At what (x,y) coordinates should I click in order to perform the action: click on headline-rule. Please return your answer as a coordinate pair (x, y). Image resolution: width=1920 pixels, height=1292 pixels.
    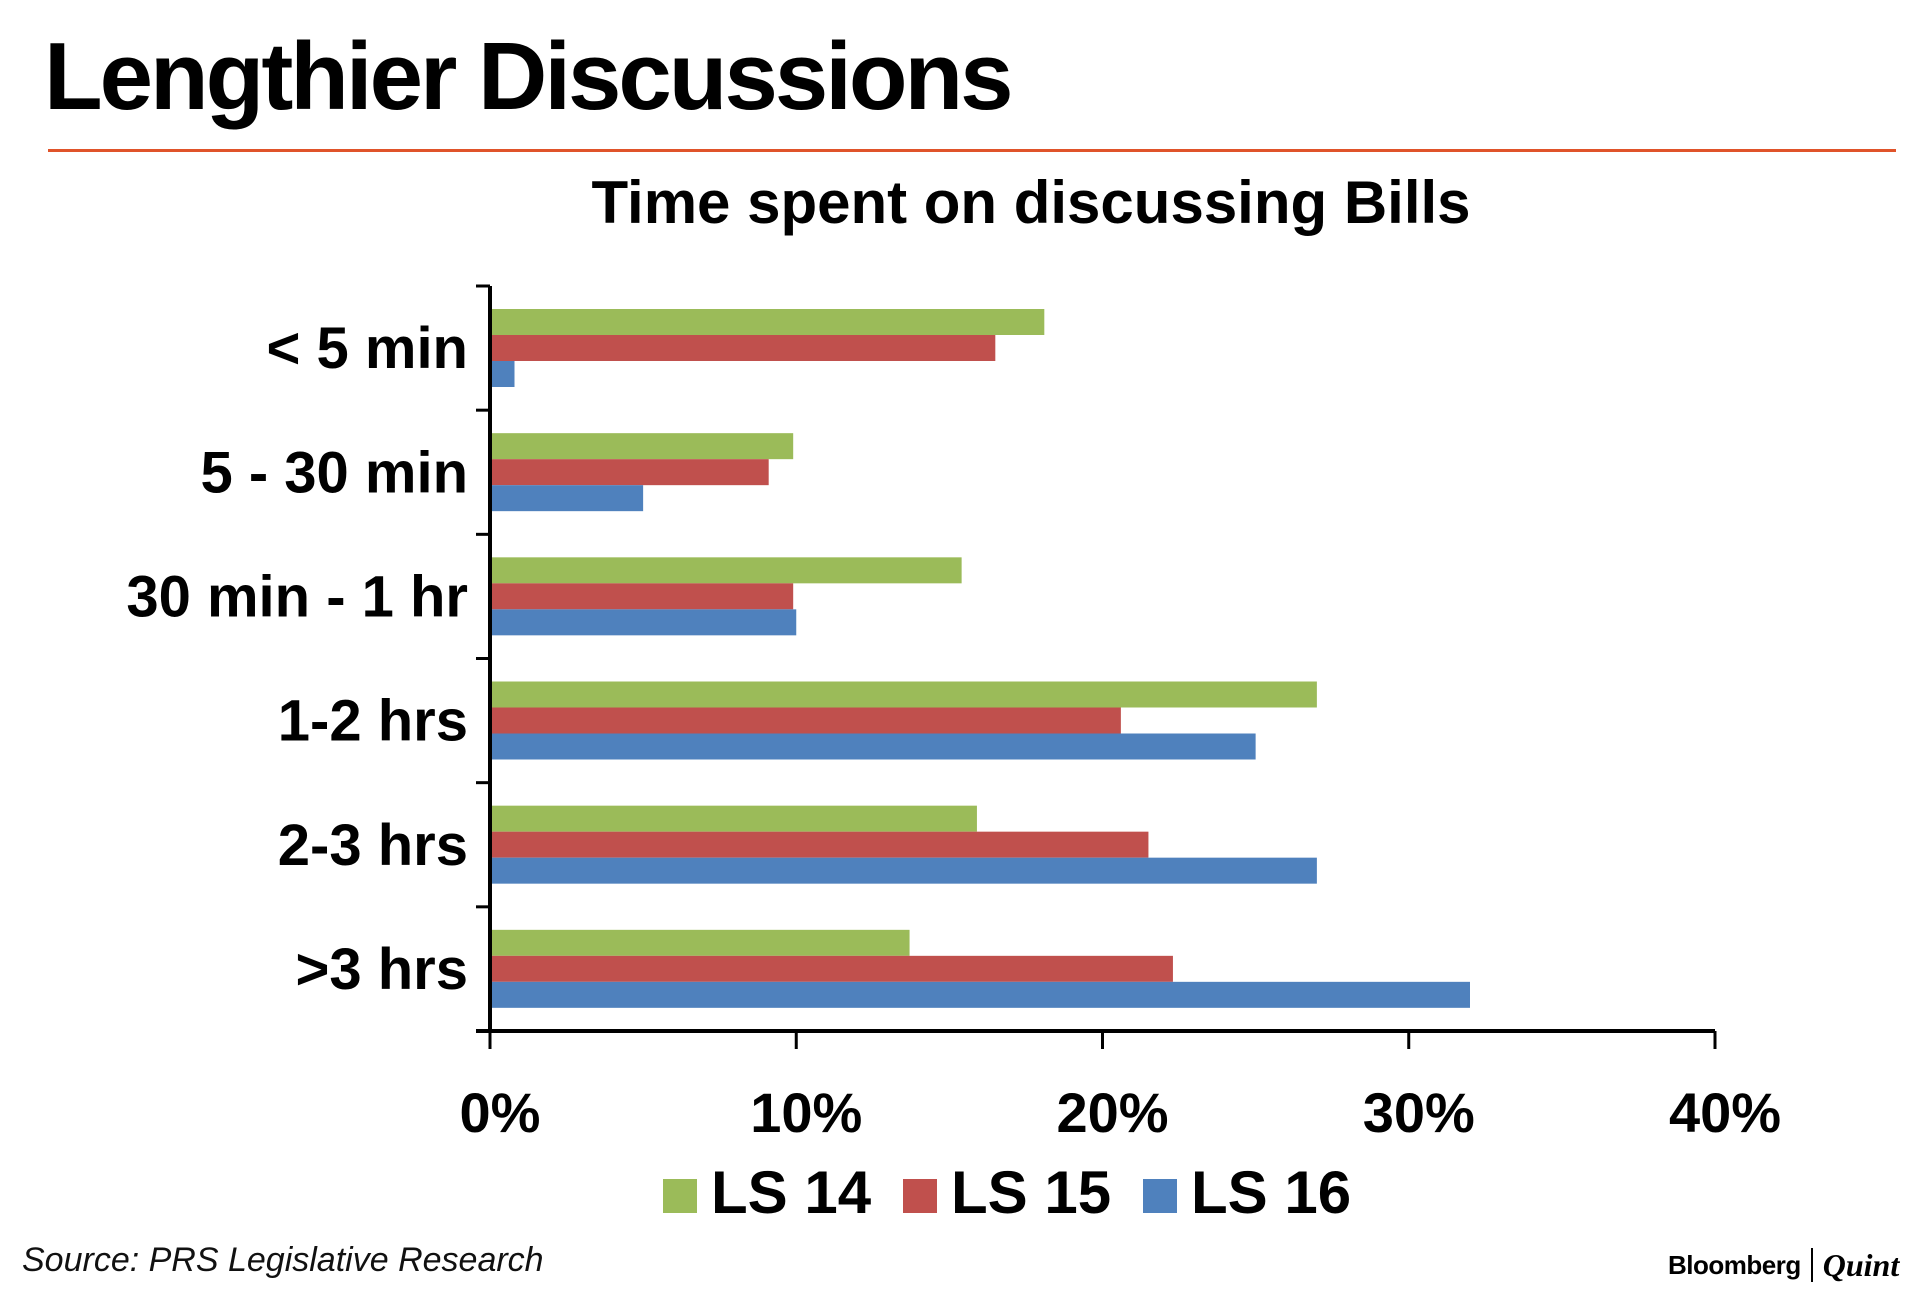
    Looking at the image, I should click on (972, 150).